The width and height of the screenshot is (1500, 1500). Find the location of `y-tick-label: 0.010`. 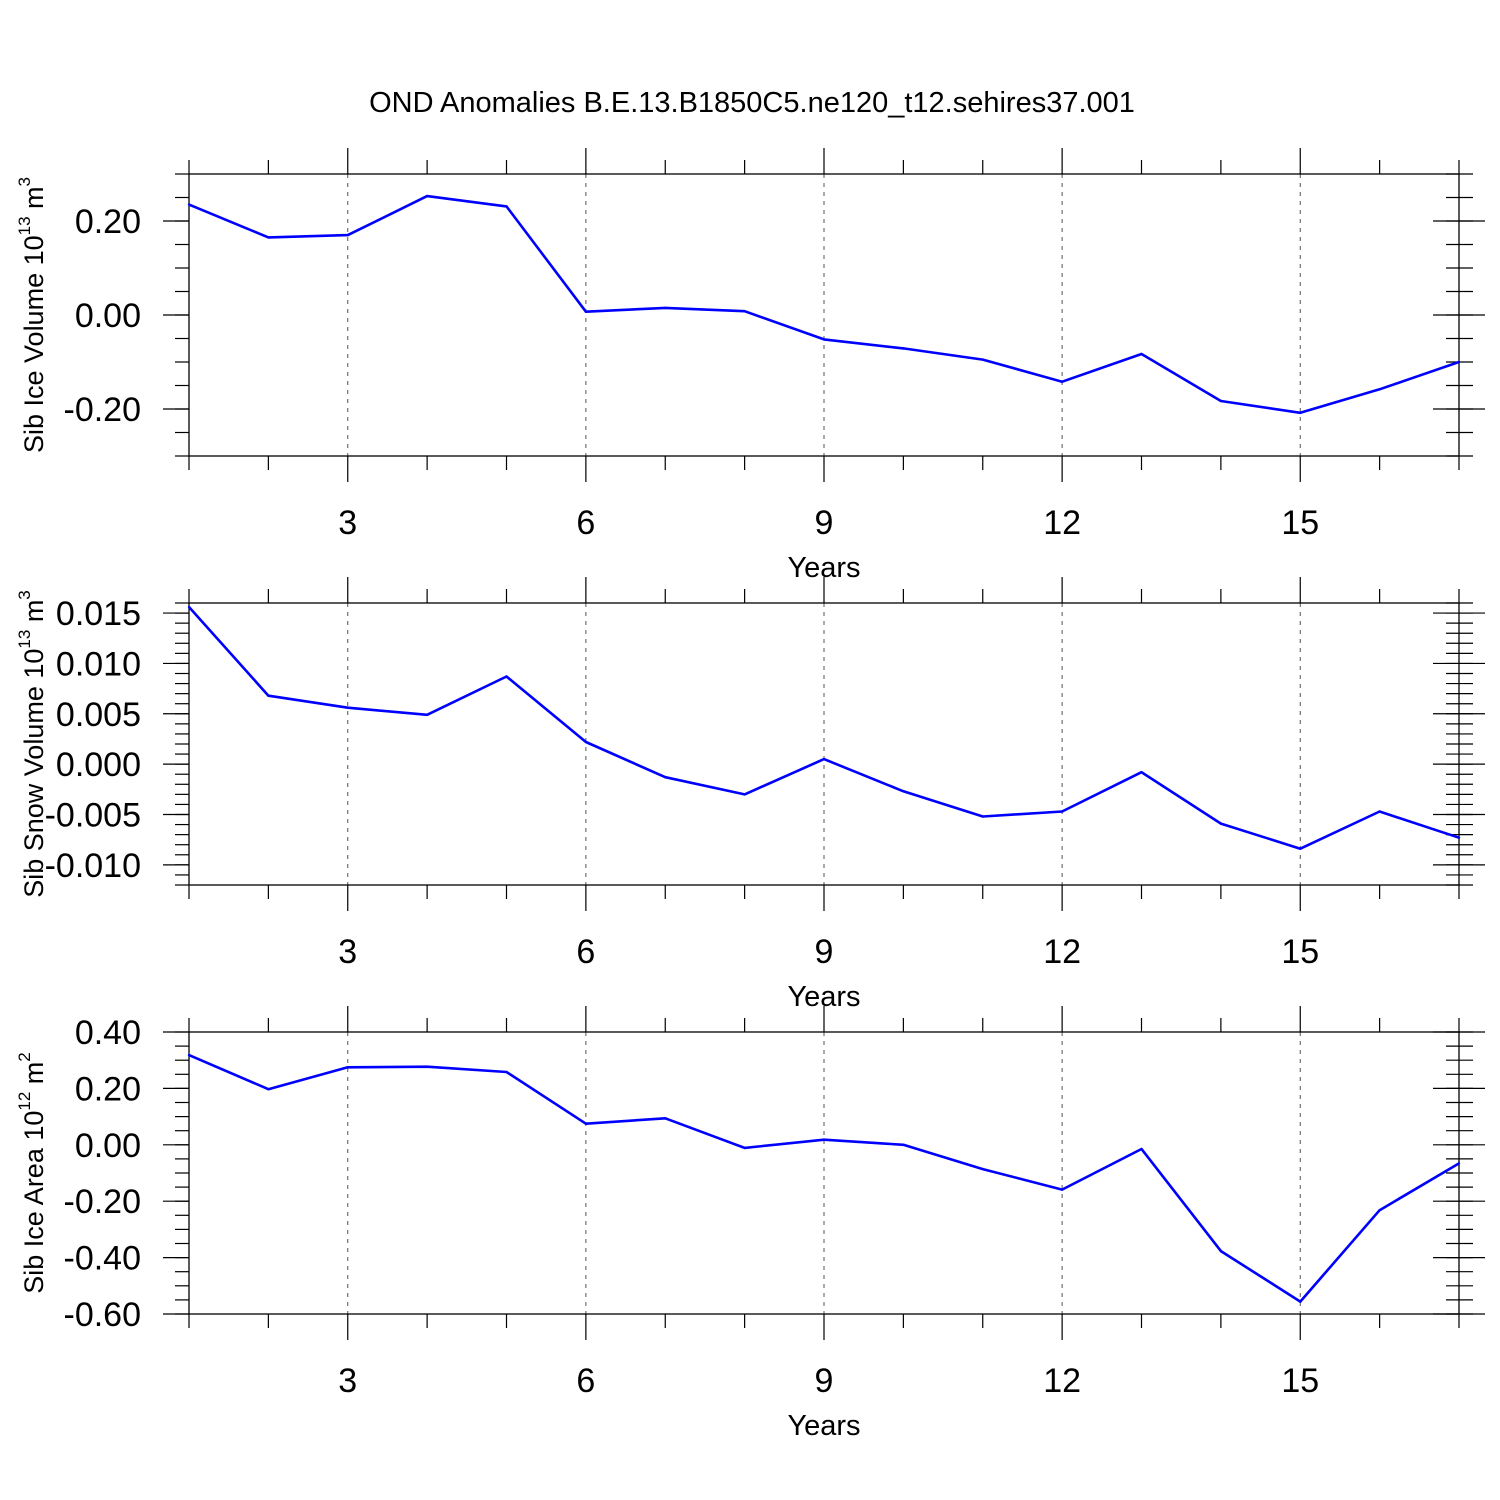

y-tick-label: 0.010 is located at coordinates (98, 664).